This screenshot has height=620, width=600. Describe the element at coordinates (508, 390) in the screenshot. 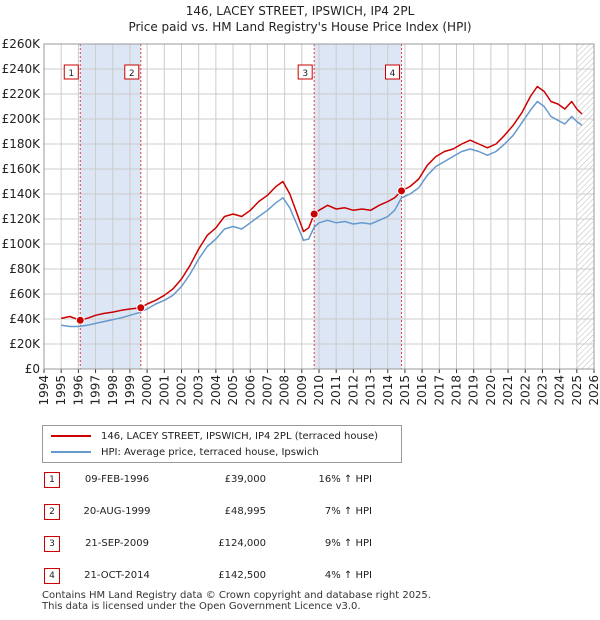

I see `x-tick-label: 2021` at that location.